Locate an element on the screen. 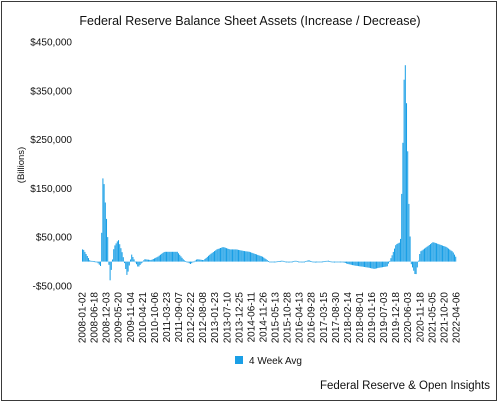 This screenshot has width=500, height=404. x-tick-label: 2018-08-01 is located at coordinates (360, 318).